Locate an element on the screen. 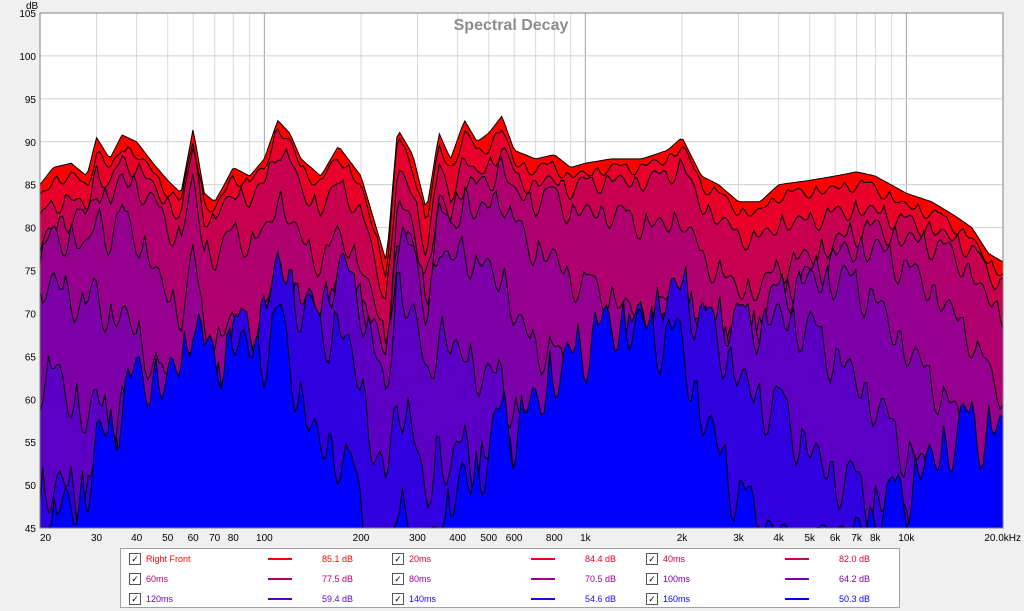 The width and height of the screenshot is (1024, 611). legend-item: ✓ Right Front 85.1 dB is located at coordinates (247, 559).